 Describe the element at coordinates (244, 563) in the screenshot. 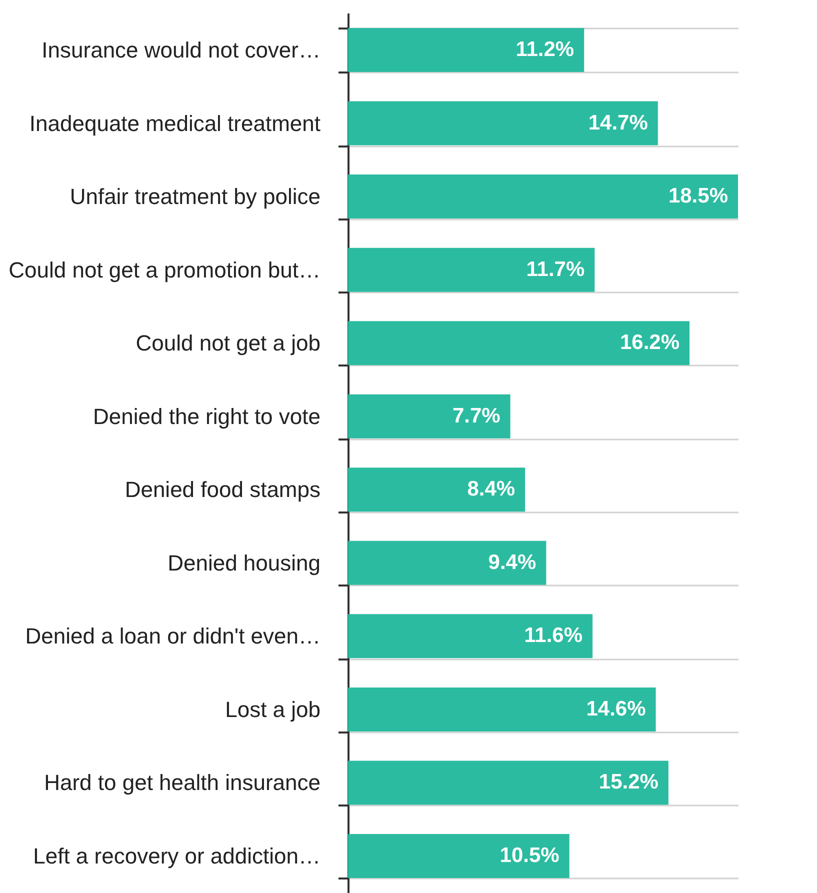

I see `y-tick-label: Denied housing` at that location.